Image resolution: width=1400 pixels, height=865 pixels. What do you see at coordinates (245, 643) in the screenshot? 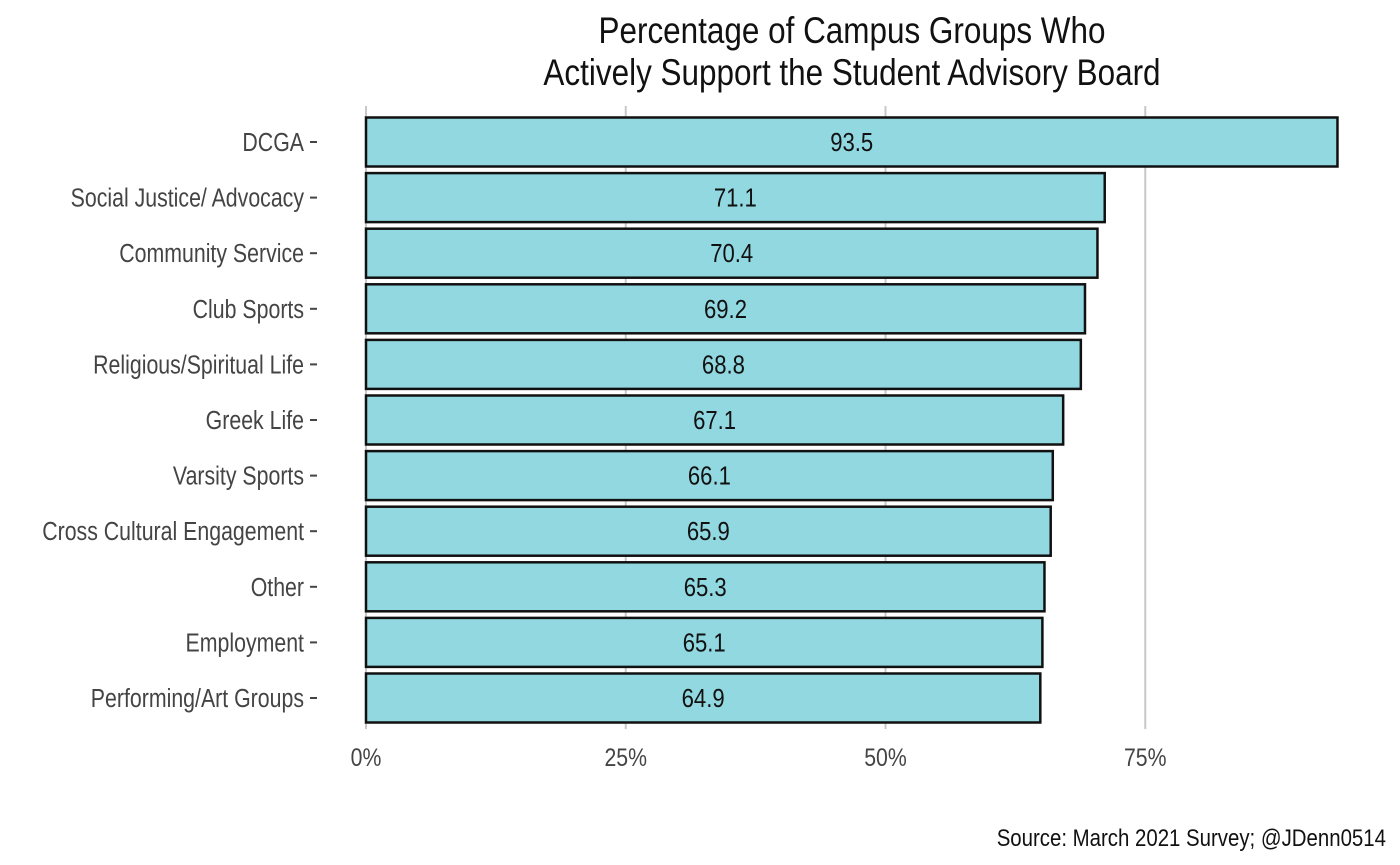
I see `category-label: Employment` at bounding box center [245, 643].